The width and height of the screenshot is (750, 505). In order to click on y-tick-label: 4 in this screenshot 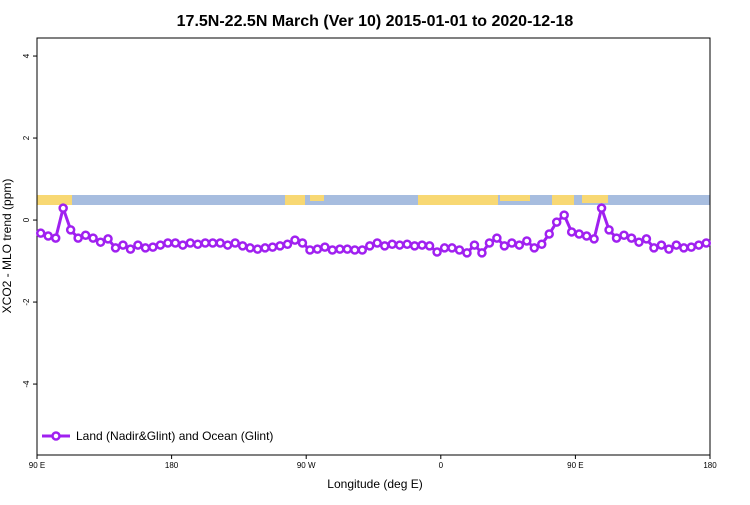, I will do `click(26, 55)`.